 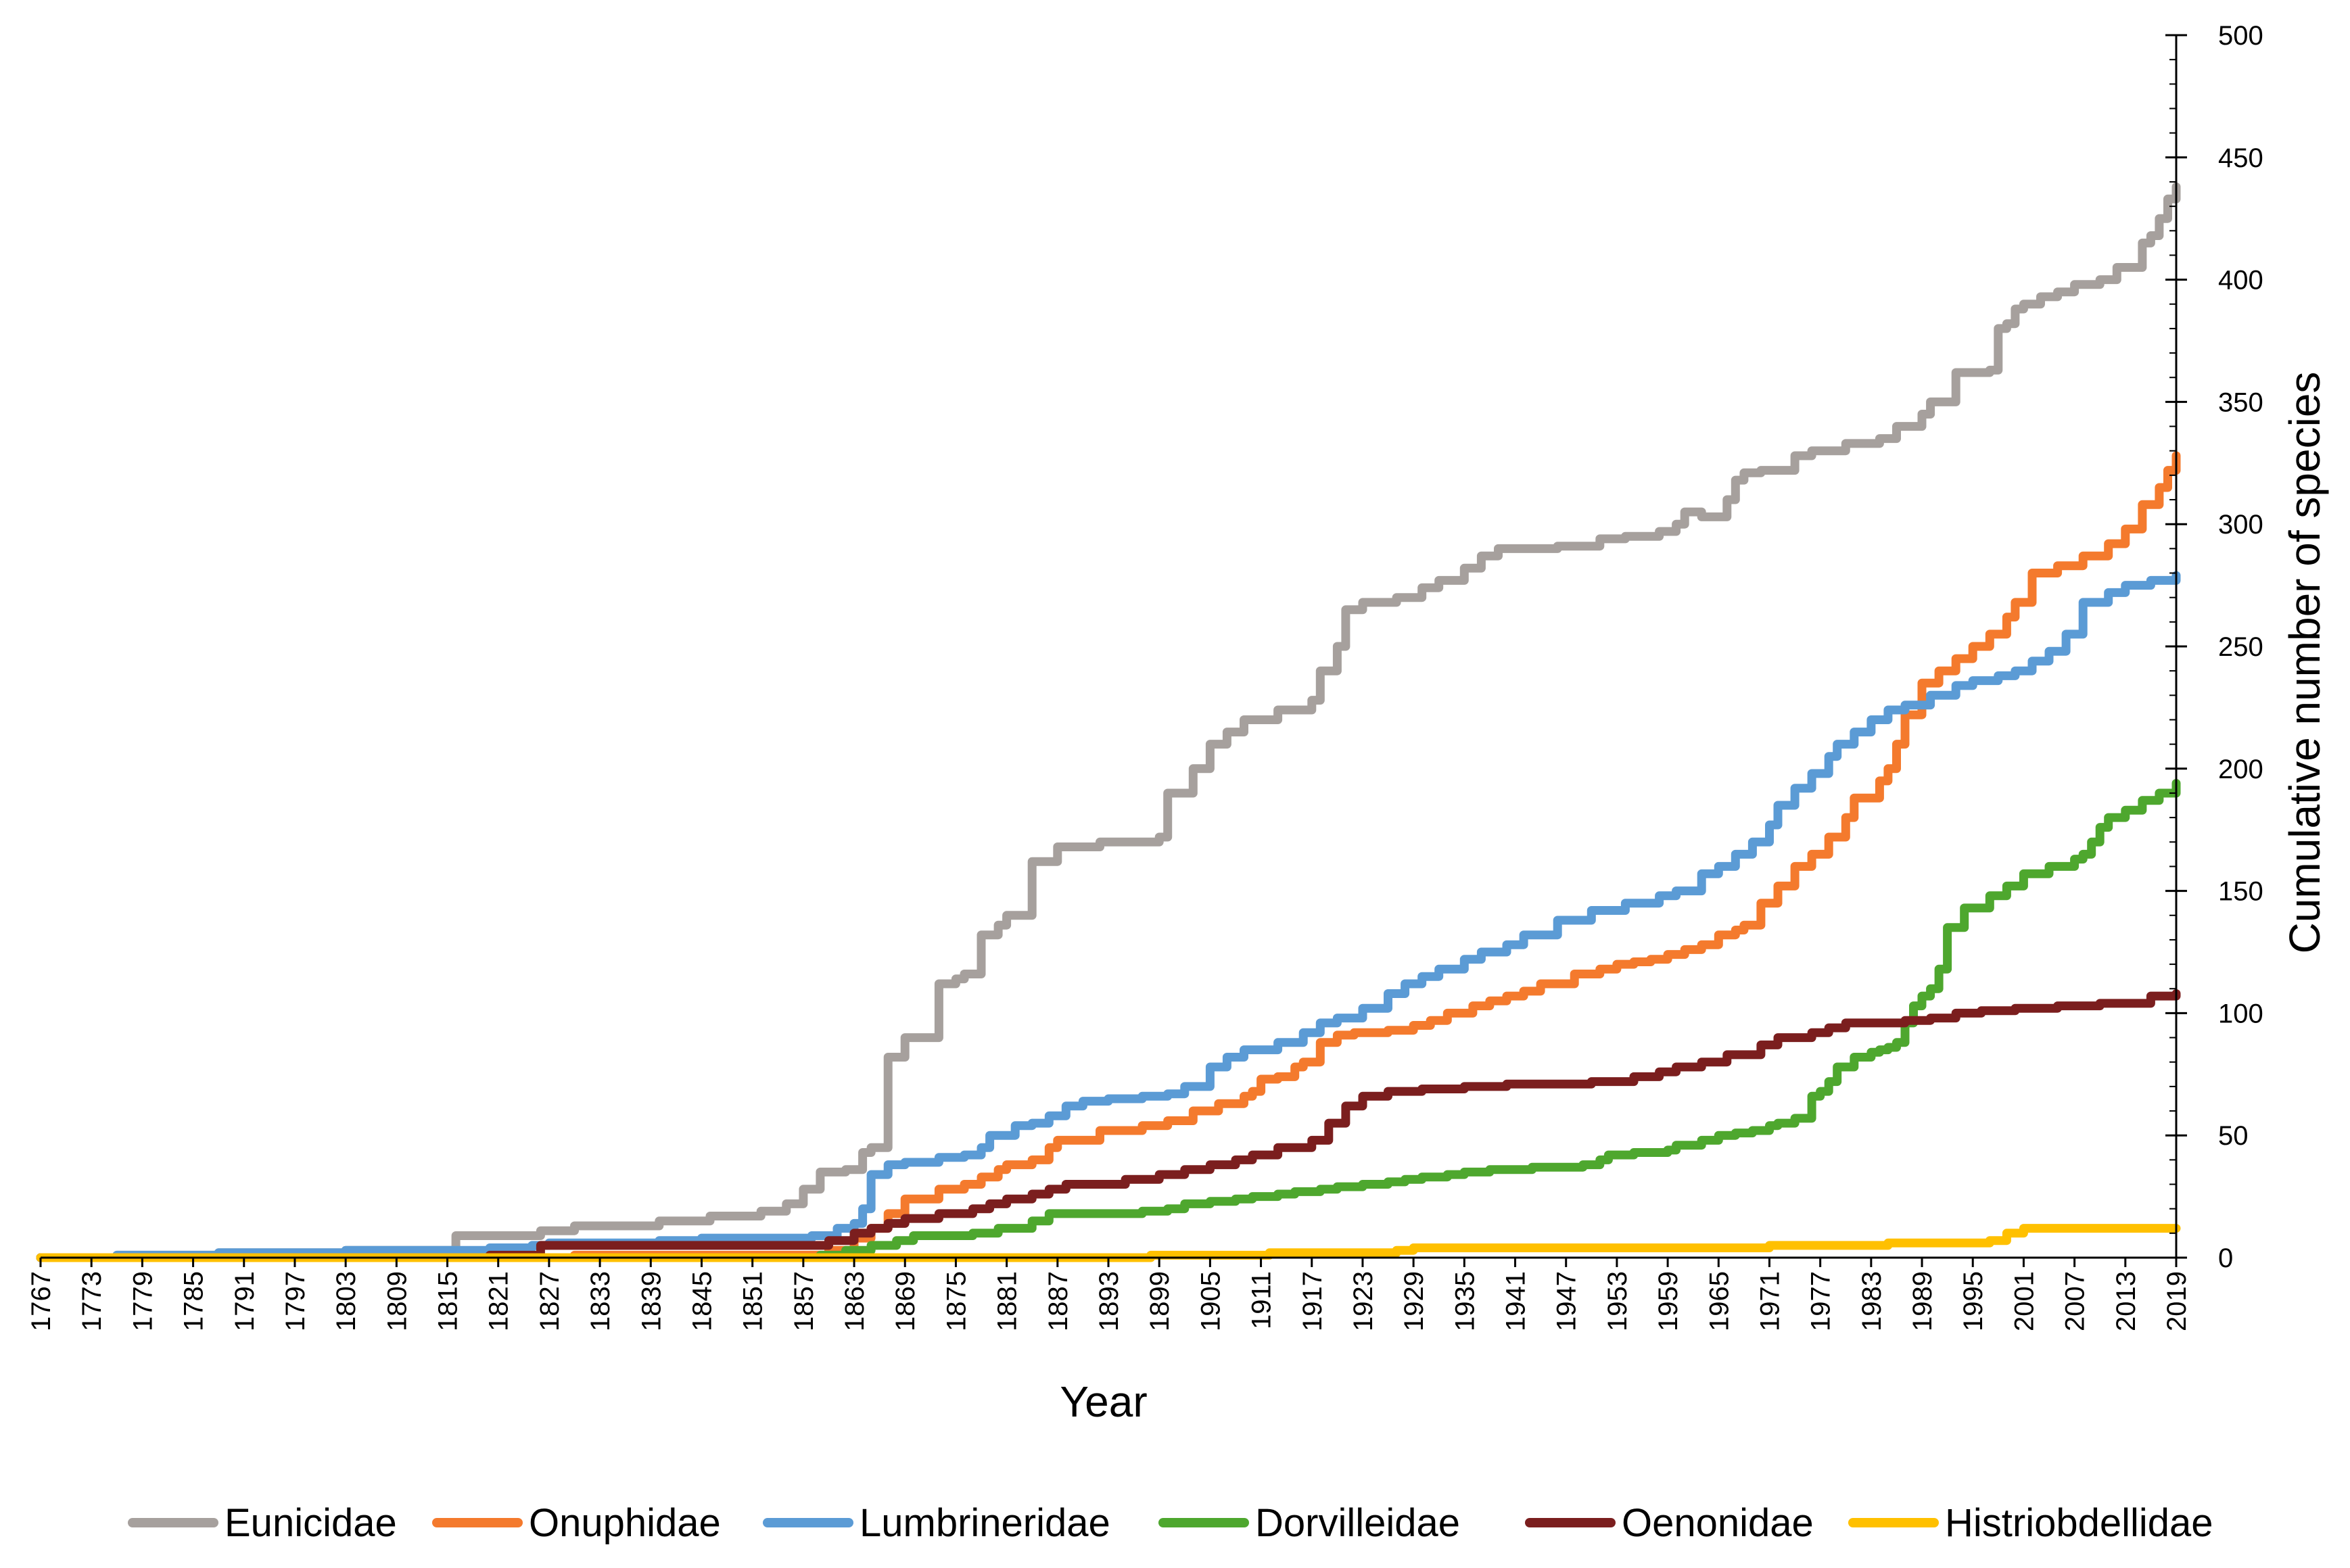 What do you see at coordinates (1516, 1301) in the screenshot?
I see `x-tick-label: 1941` at bounding box center [1516, 1301].